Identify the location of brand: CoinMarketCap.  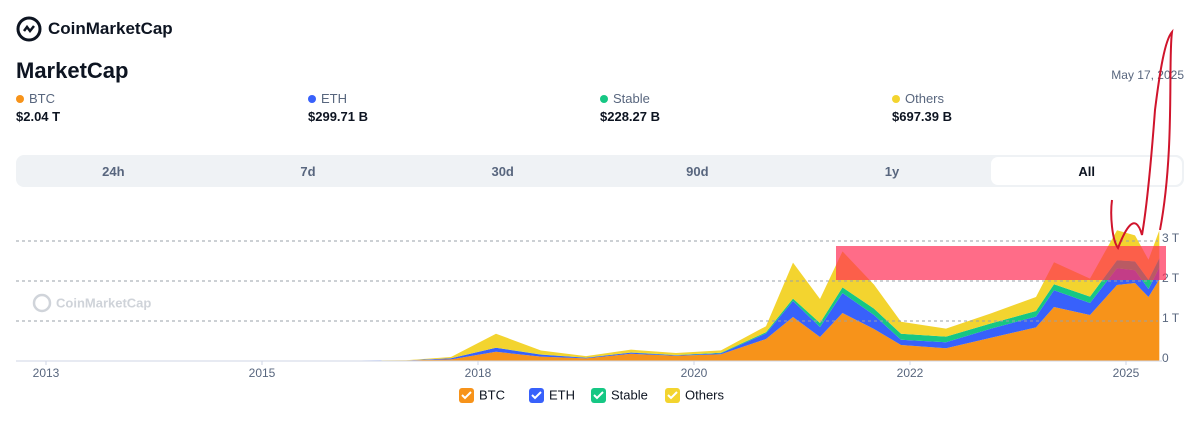
(94, 29).